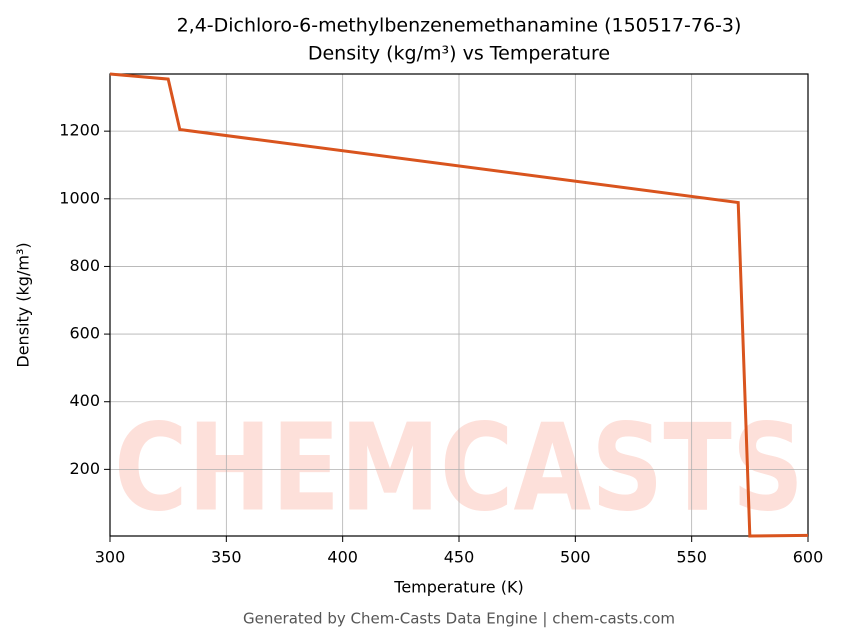 This screenshot has height=644, width=846. Describe the element at coordinates (691, 557) in the screenshot. I see `x-tick-label: 550` at that location.